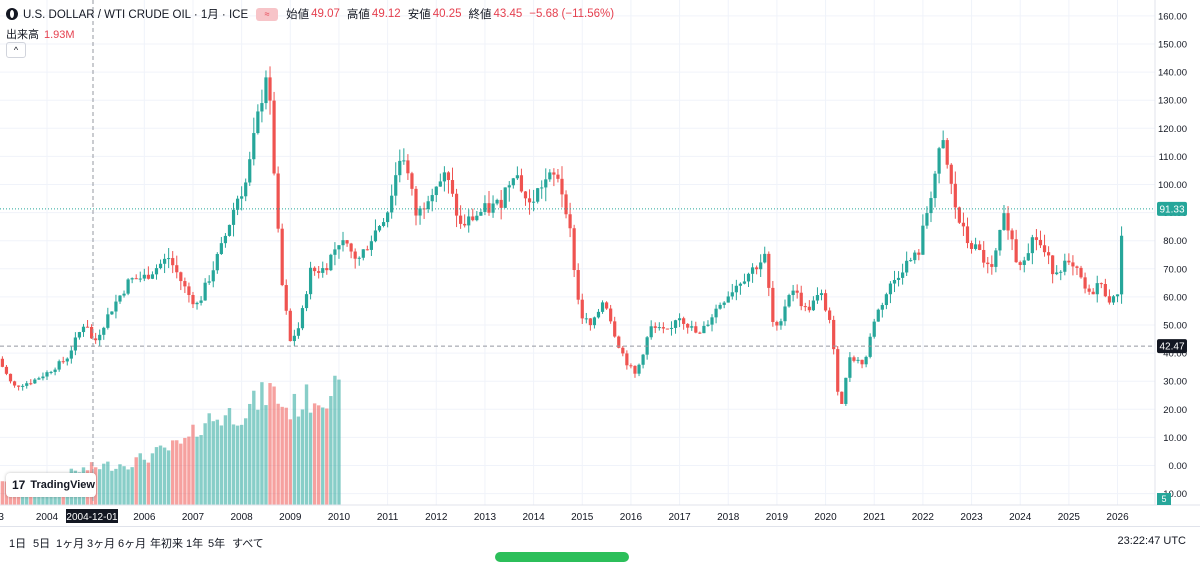  Describe the element at coordinates (971, 517) in the screenshot. I see `x-tick-label: 2023` at that location.